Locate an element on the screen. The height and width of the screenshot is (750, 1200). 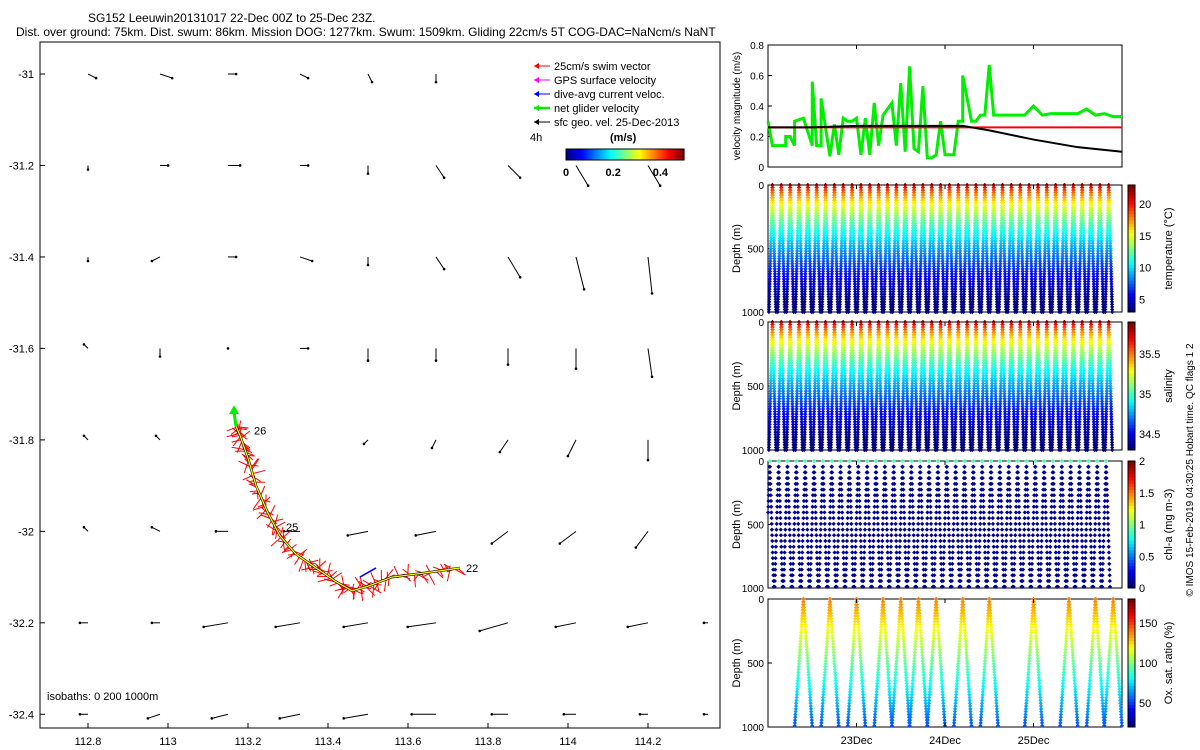
colorbar-tick-label: 0.2 is located at coordinates (613, 173).